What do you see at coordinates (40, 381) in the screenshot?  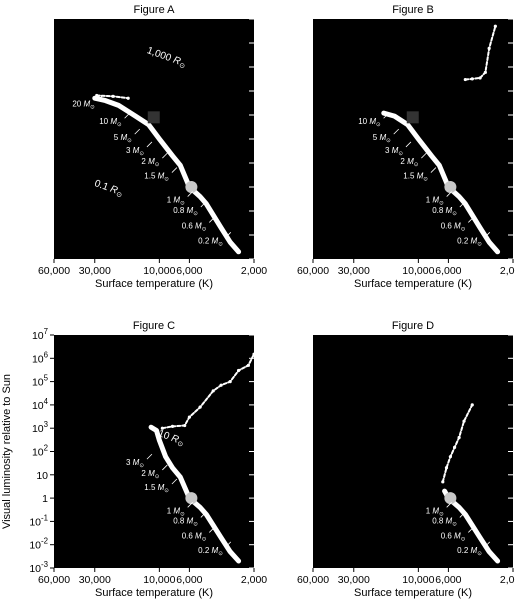 I see `y-tick-label: 10⁵` at bounding box center [40, 381].